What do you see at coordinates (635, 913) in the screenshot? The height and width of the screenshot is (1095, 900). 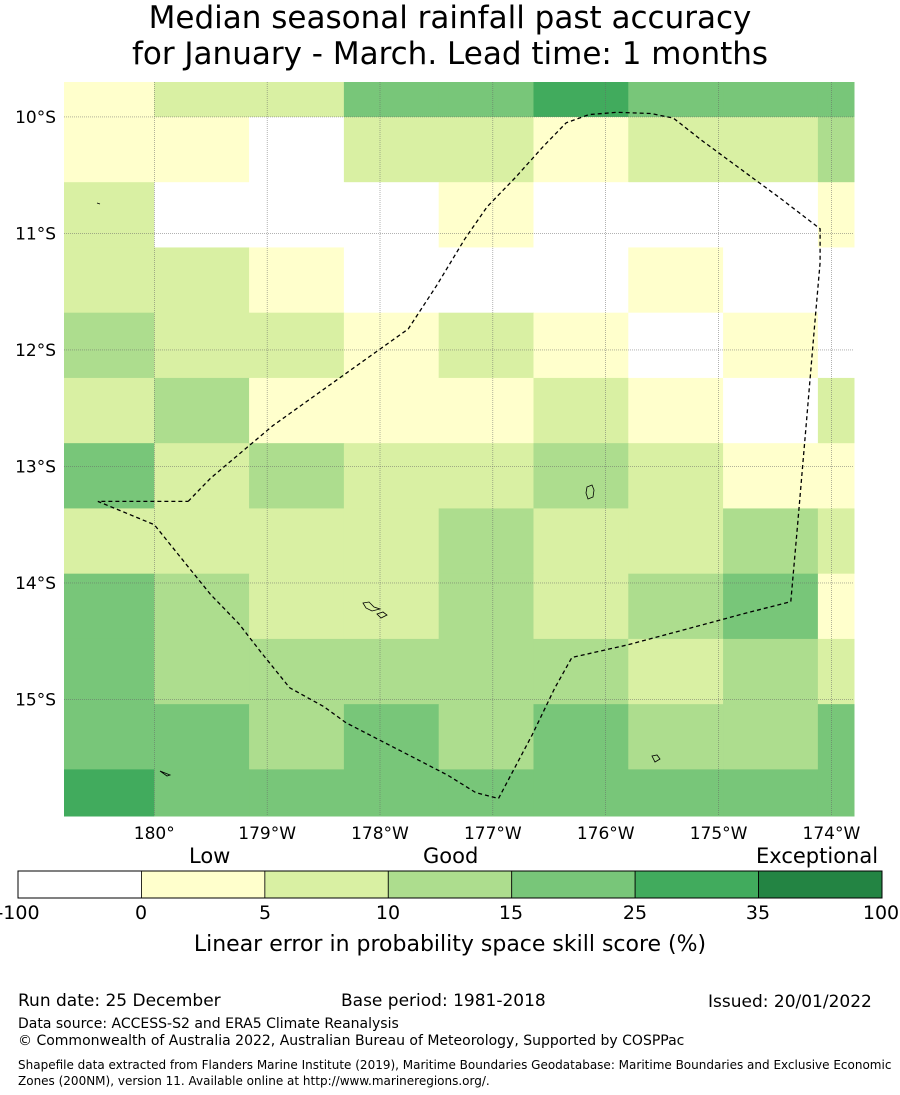 I see `colorbar-tick-label: 25` at bounding box center [635, 913].